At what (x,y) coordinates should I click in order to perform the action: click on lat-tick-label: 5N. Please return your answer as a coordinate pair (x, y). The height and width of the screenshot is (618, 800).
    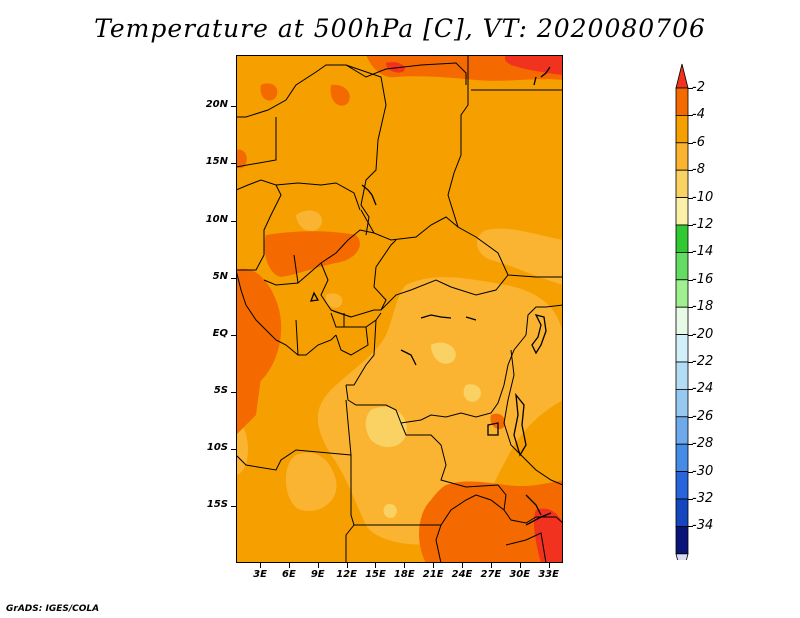
    Looking at the image, I should click on (220, 276).